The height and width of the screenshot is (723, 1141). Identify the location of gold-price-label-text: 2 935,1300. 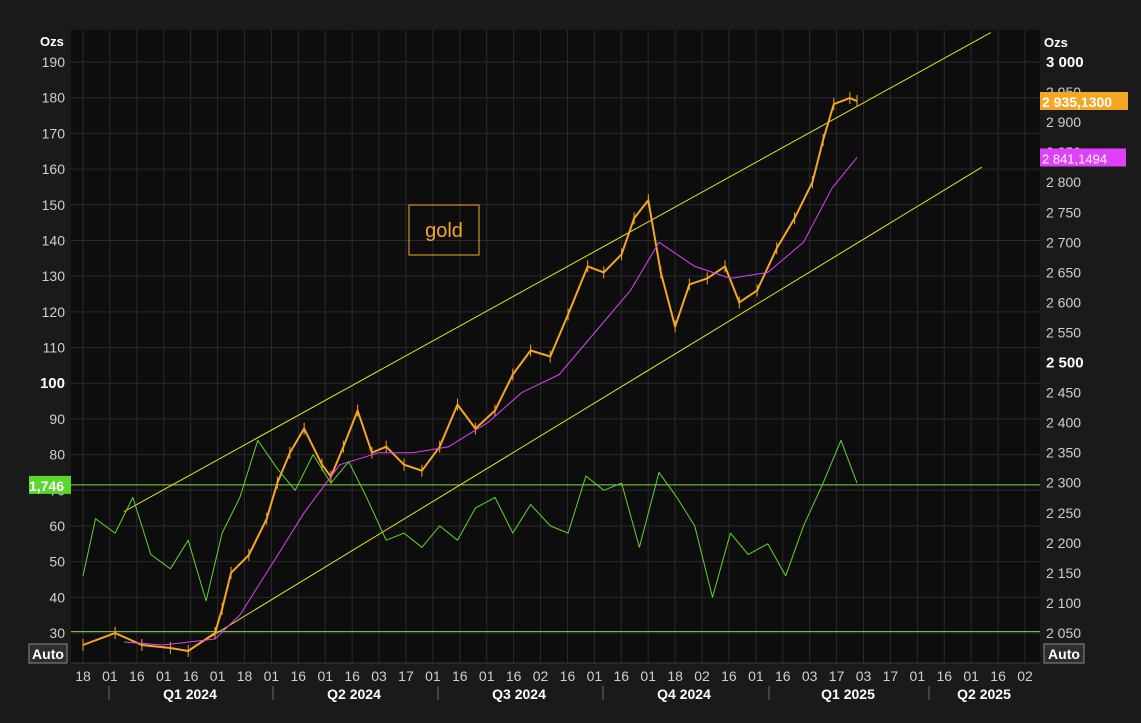
(1077, 102).